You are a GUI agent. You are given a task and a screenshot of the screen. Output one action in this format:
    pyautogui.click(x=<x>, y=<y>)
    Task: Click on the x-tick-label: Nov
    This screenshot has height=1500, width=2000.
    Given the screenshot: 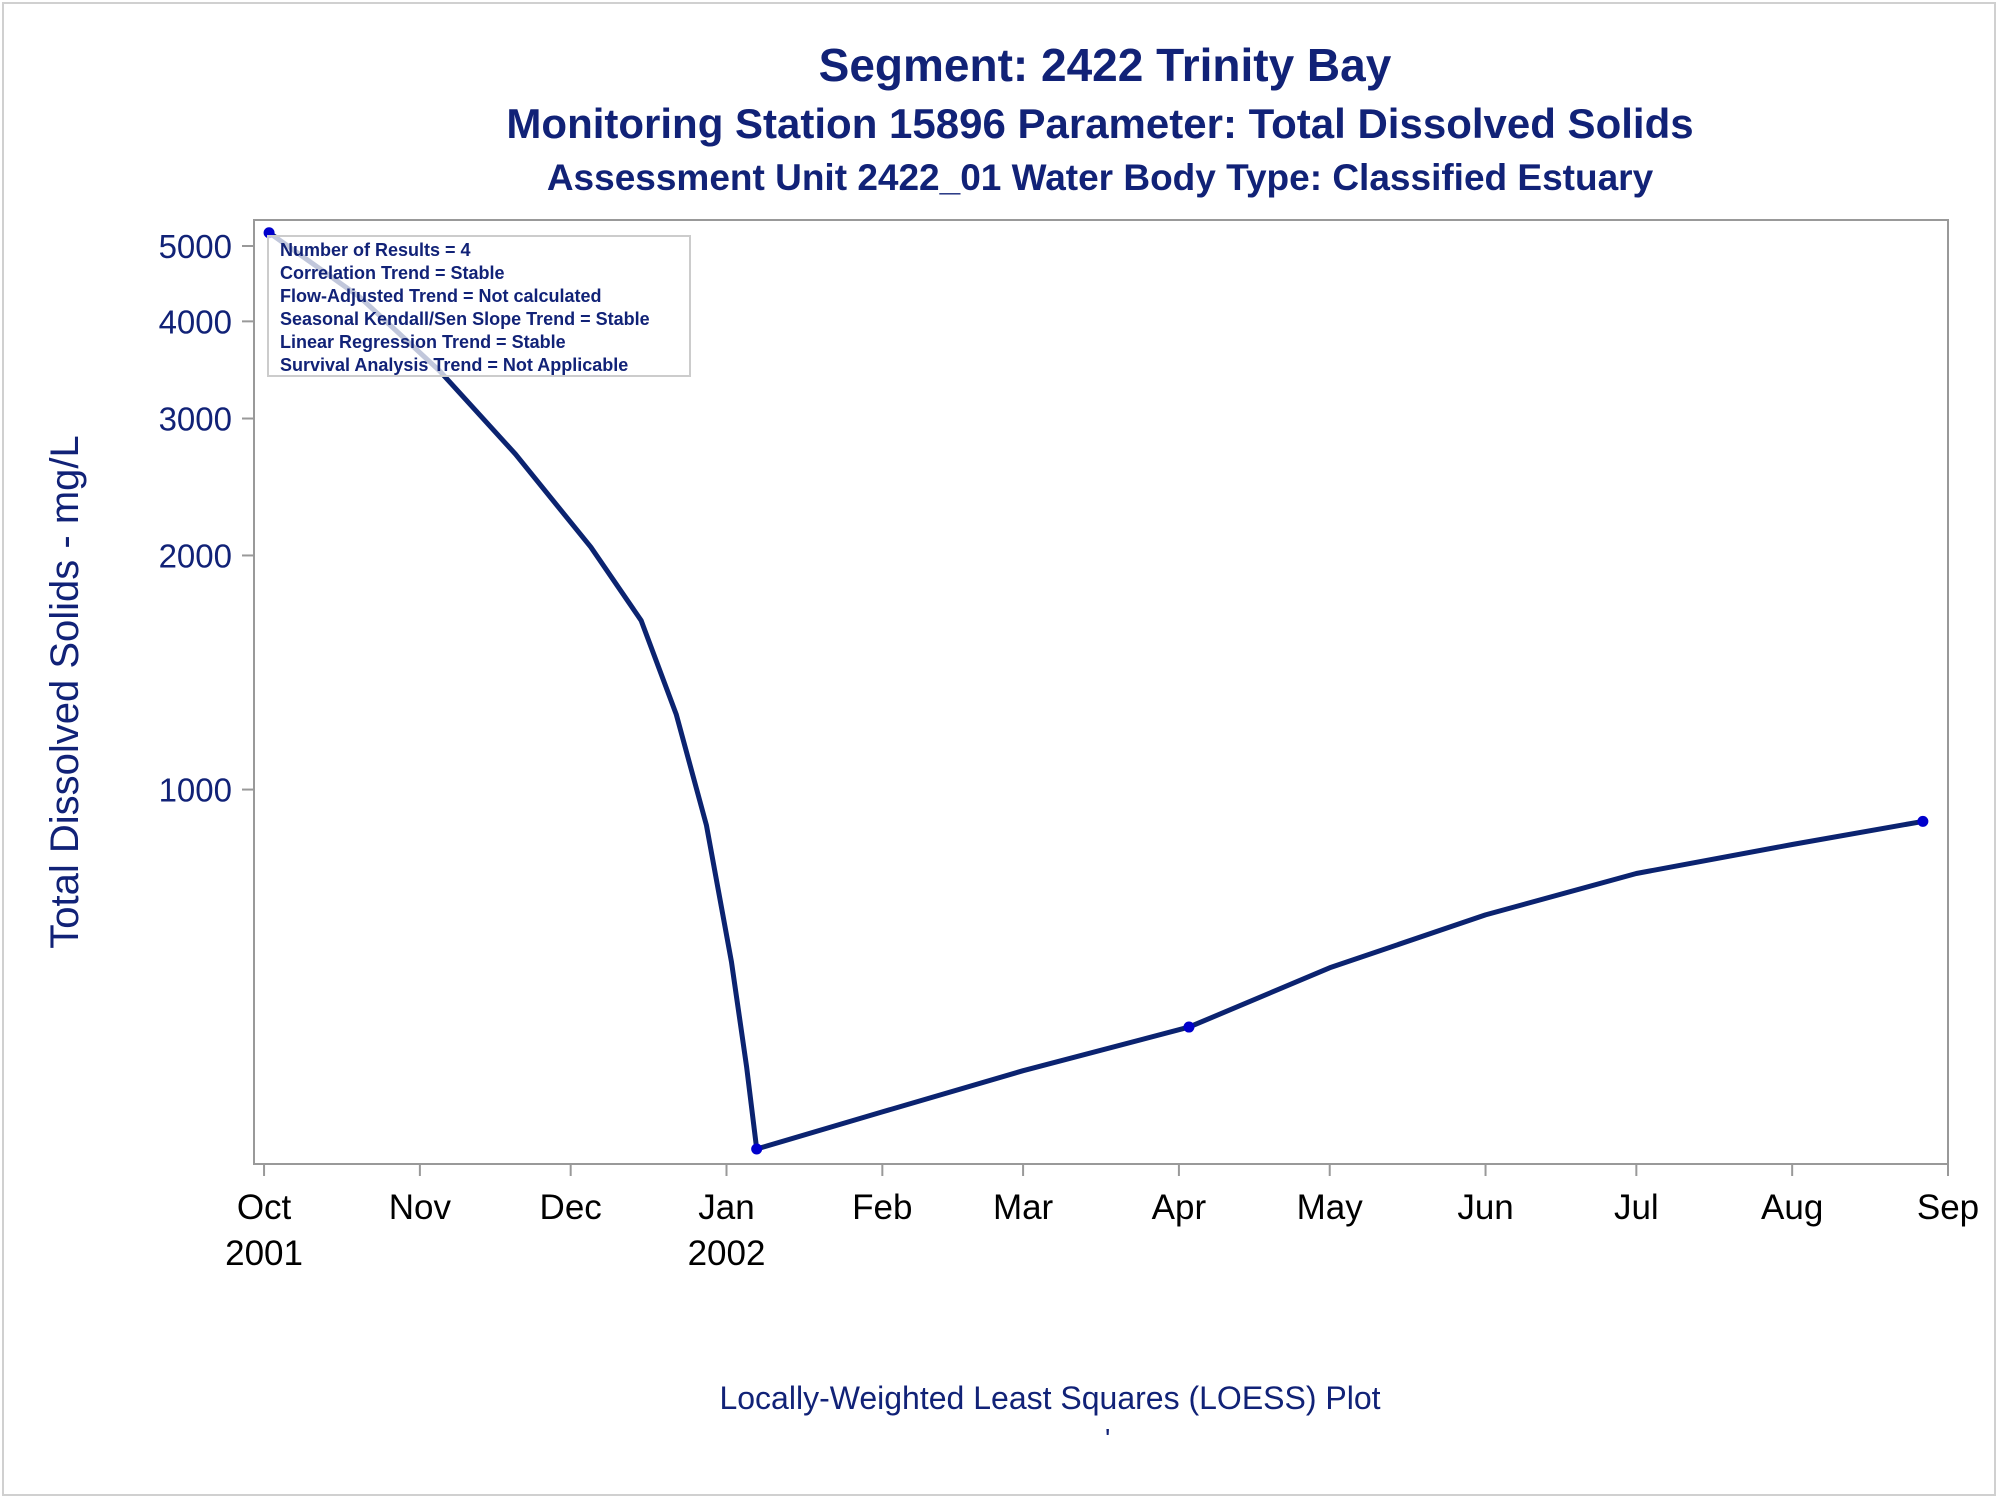 What is the action you would take?
    pyautogui.click(x=420, y=1207)
    